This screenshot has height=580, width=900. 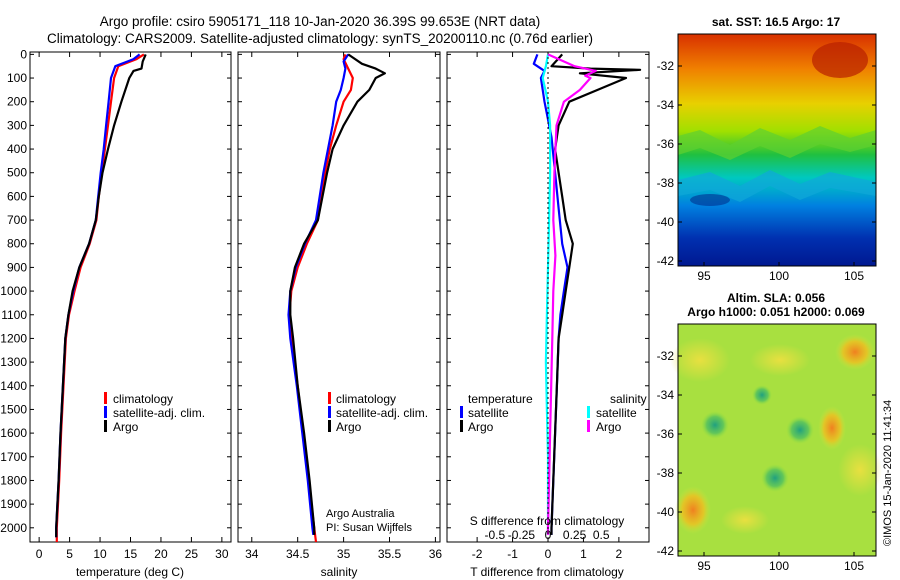 What do you see at coordinates (461, 426) in the screenshot?
I see `legend-swatch-t-argo` at bounding box center [461, 426].